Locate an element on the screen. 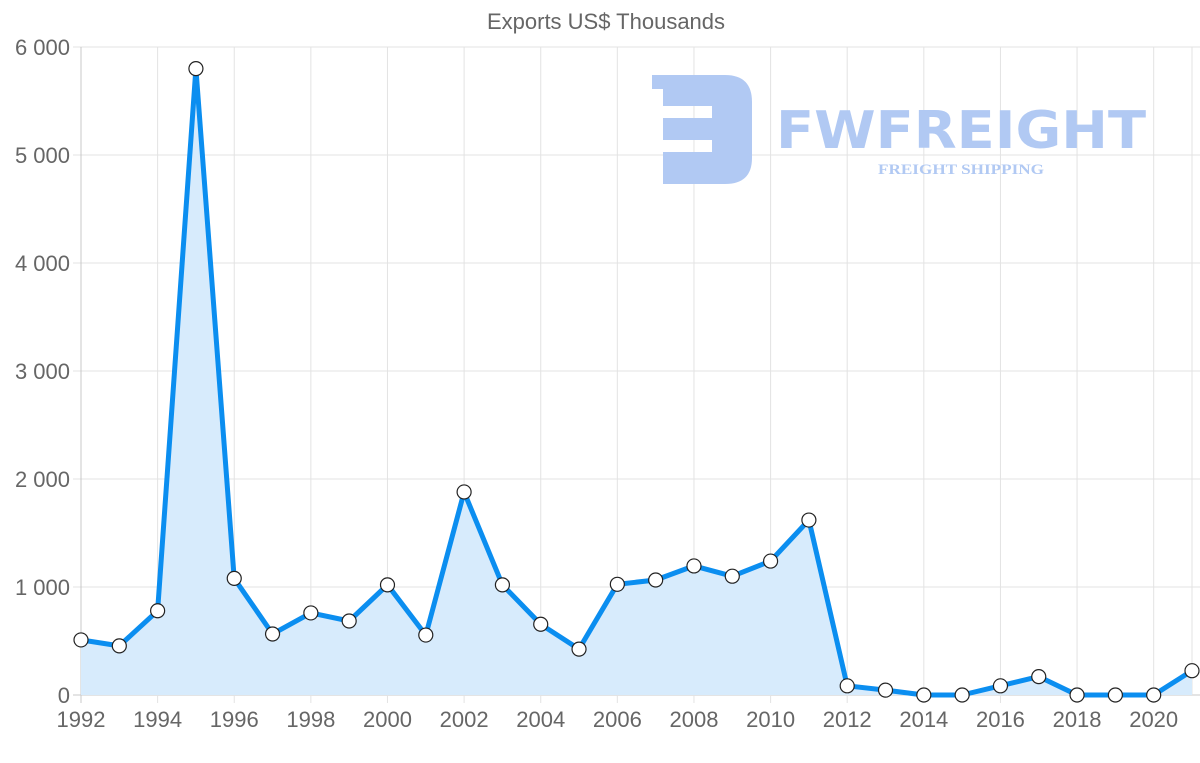 The height and width of the screenshot is (763, 1200). x-tick-label: 1994 is located at coordinates (157, 719).